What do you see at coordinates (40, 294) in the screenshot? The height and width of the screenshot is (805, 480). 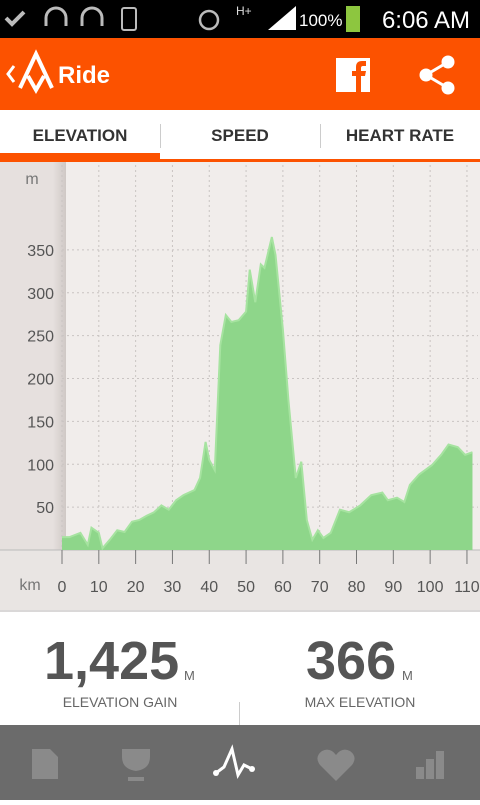 I see `y-tick-label: 300` at bounding box center [40, 294].